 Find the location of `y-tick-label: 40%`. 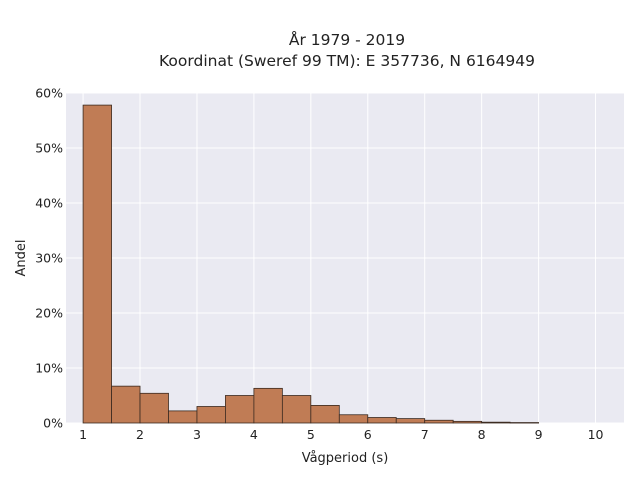

y-tick-label: 40% is located at coordinates (49, 203).